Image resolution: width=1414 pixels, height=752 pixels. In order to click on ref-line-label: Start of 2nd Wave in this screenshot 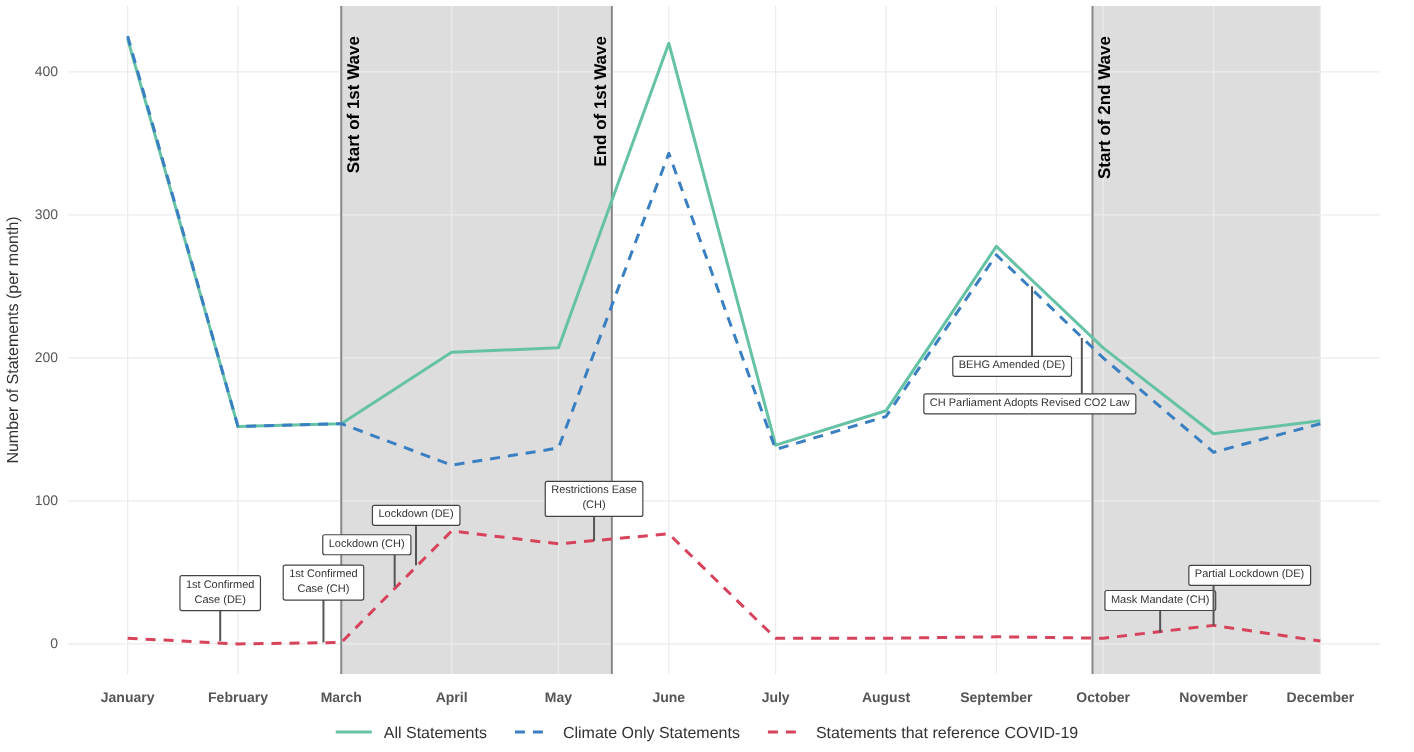, I will do `click(1104, 107)`.